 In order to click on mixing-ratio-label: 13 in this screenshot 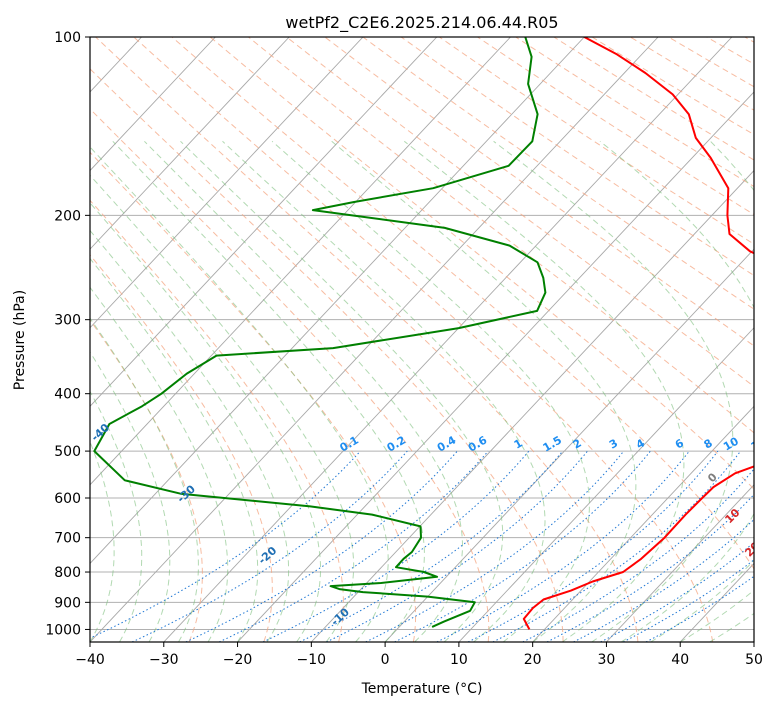, I will do `click(759, 444)`.